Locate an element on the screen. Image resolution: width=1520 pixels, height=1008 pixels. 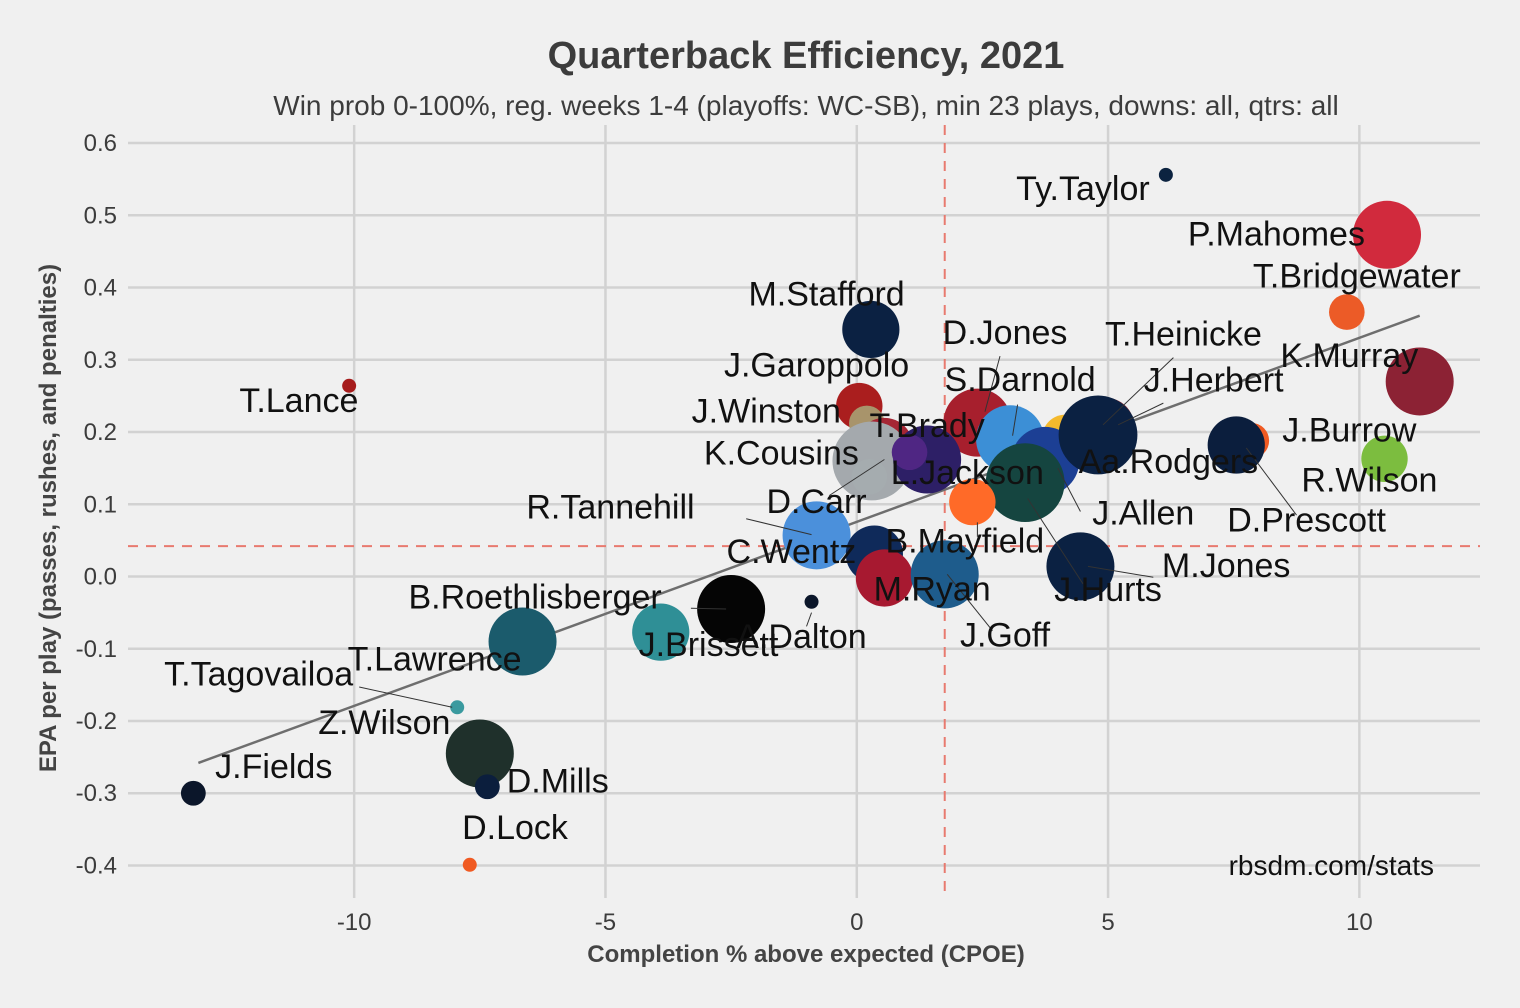
y-tick-label: 0.4 is located at coordinates (100, 288).